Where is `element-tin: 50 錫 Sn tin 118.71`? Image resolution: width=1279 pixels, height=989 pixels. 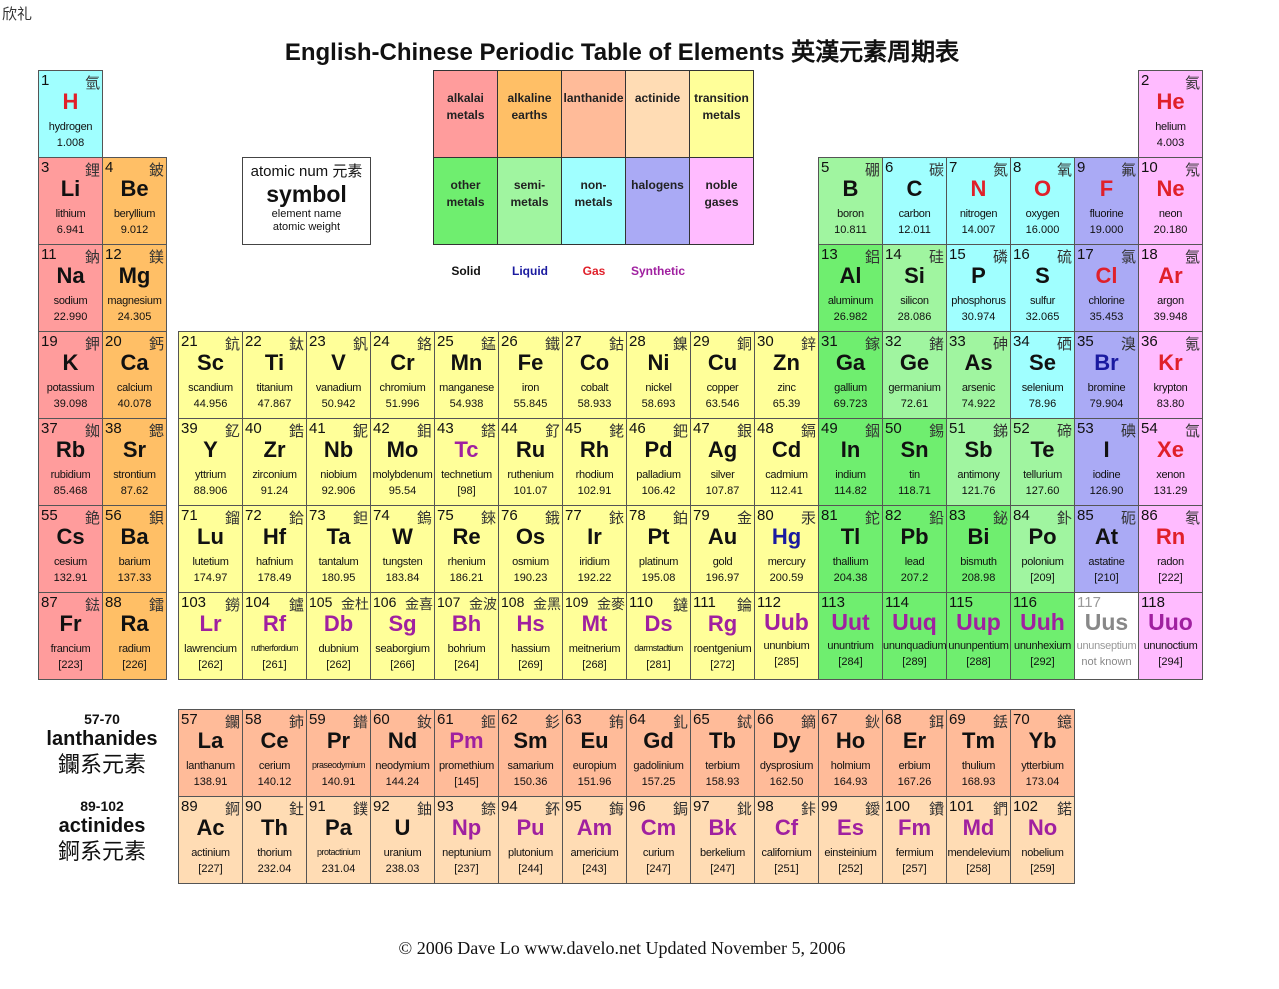
element-tin: 50 錫 Sn tin 118.71 is located at coordinates (914, 462).